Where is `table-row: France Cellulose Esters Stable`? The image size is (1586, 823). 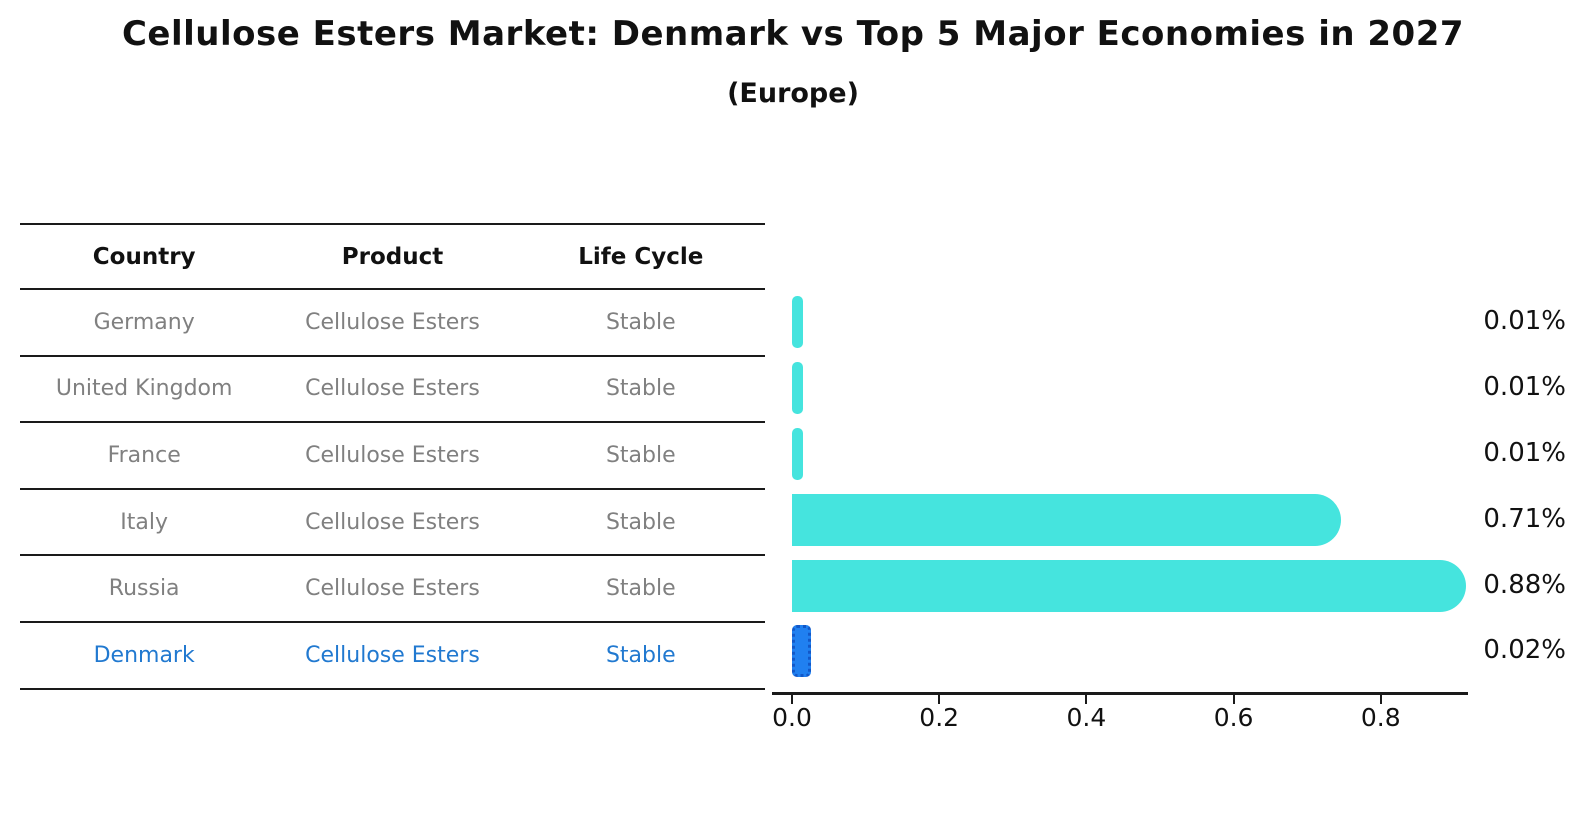
table-row: France Cellulose Esters Stable is located at coordinates (392, 456).